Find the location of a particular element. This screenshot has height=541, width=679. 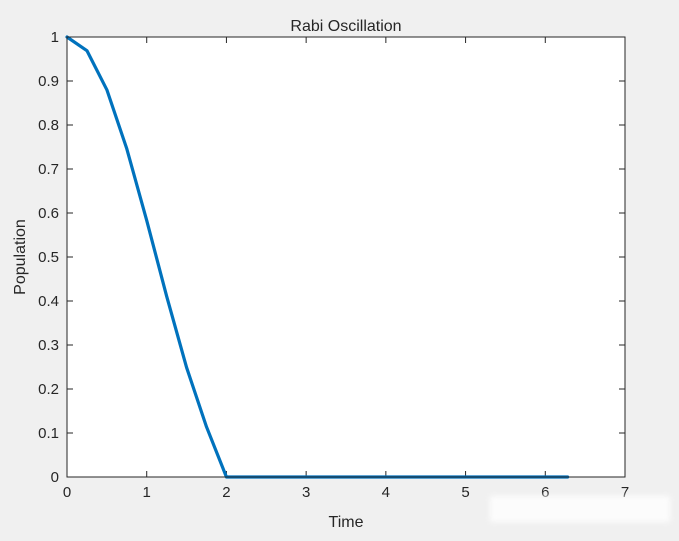

y-tick-label: 1 is located at coordinates (55, 37).